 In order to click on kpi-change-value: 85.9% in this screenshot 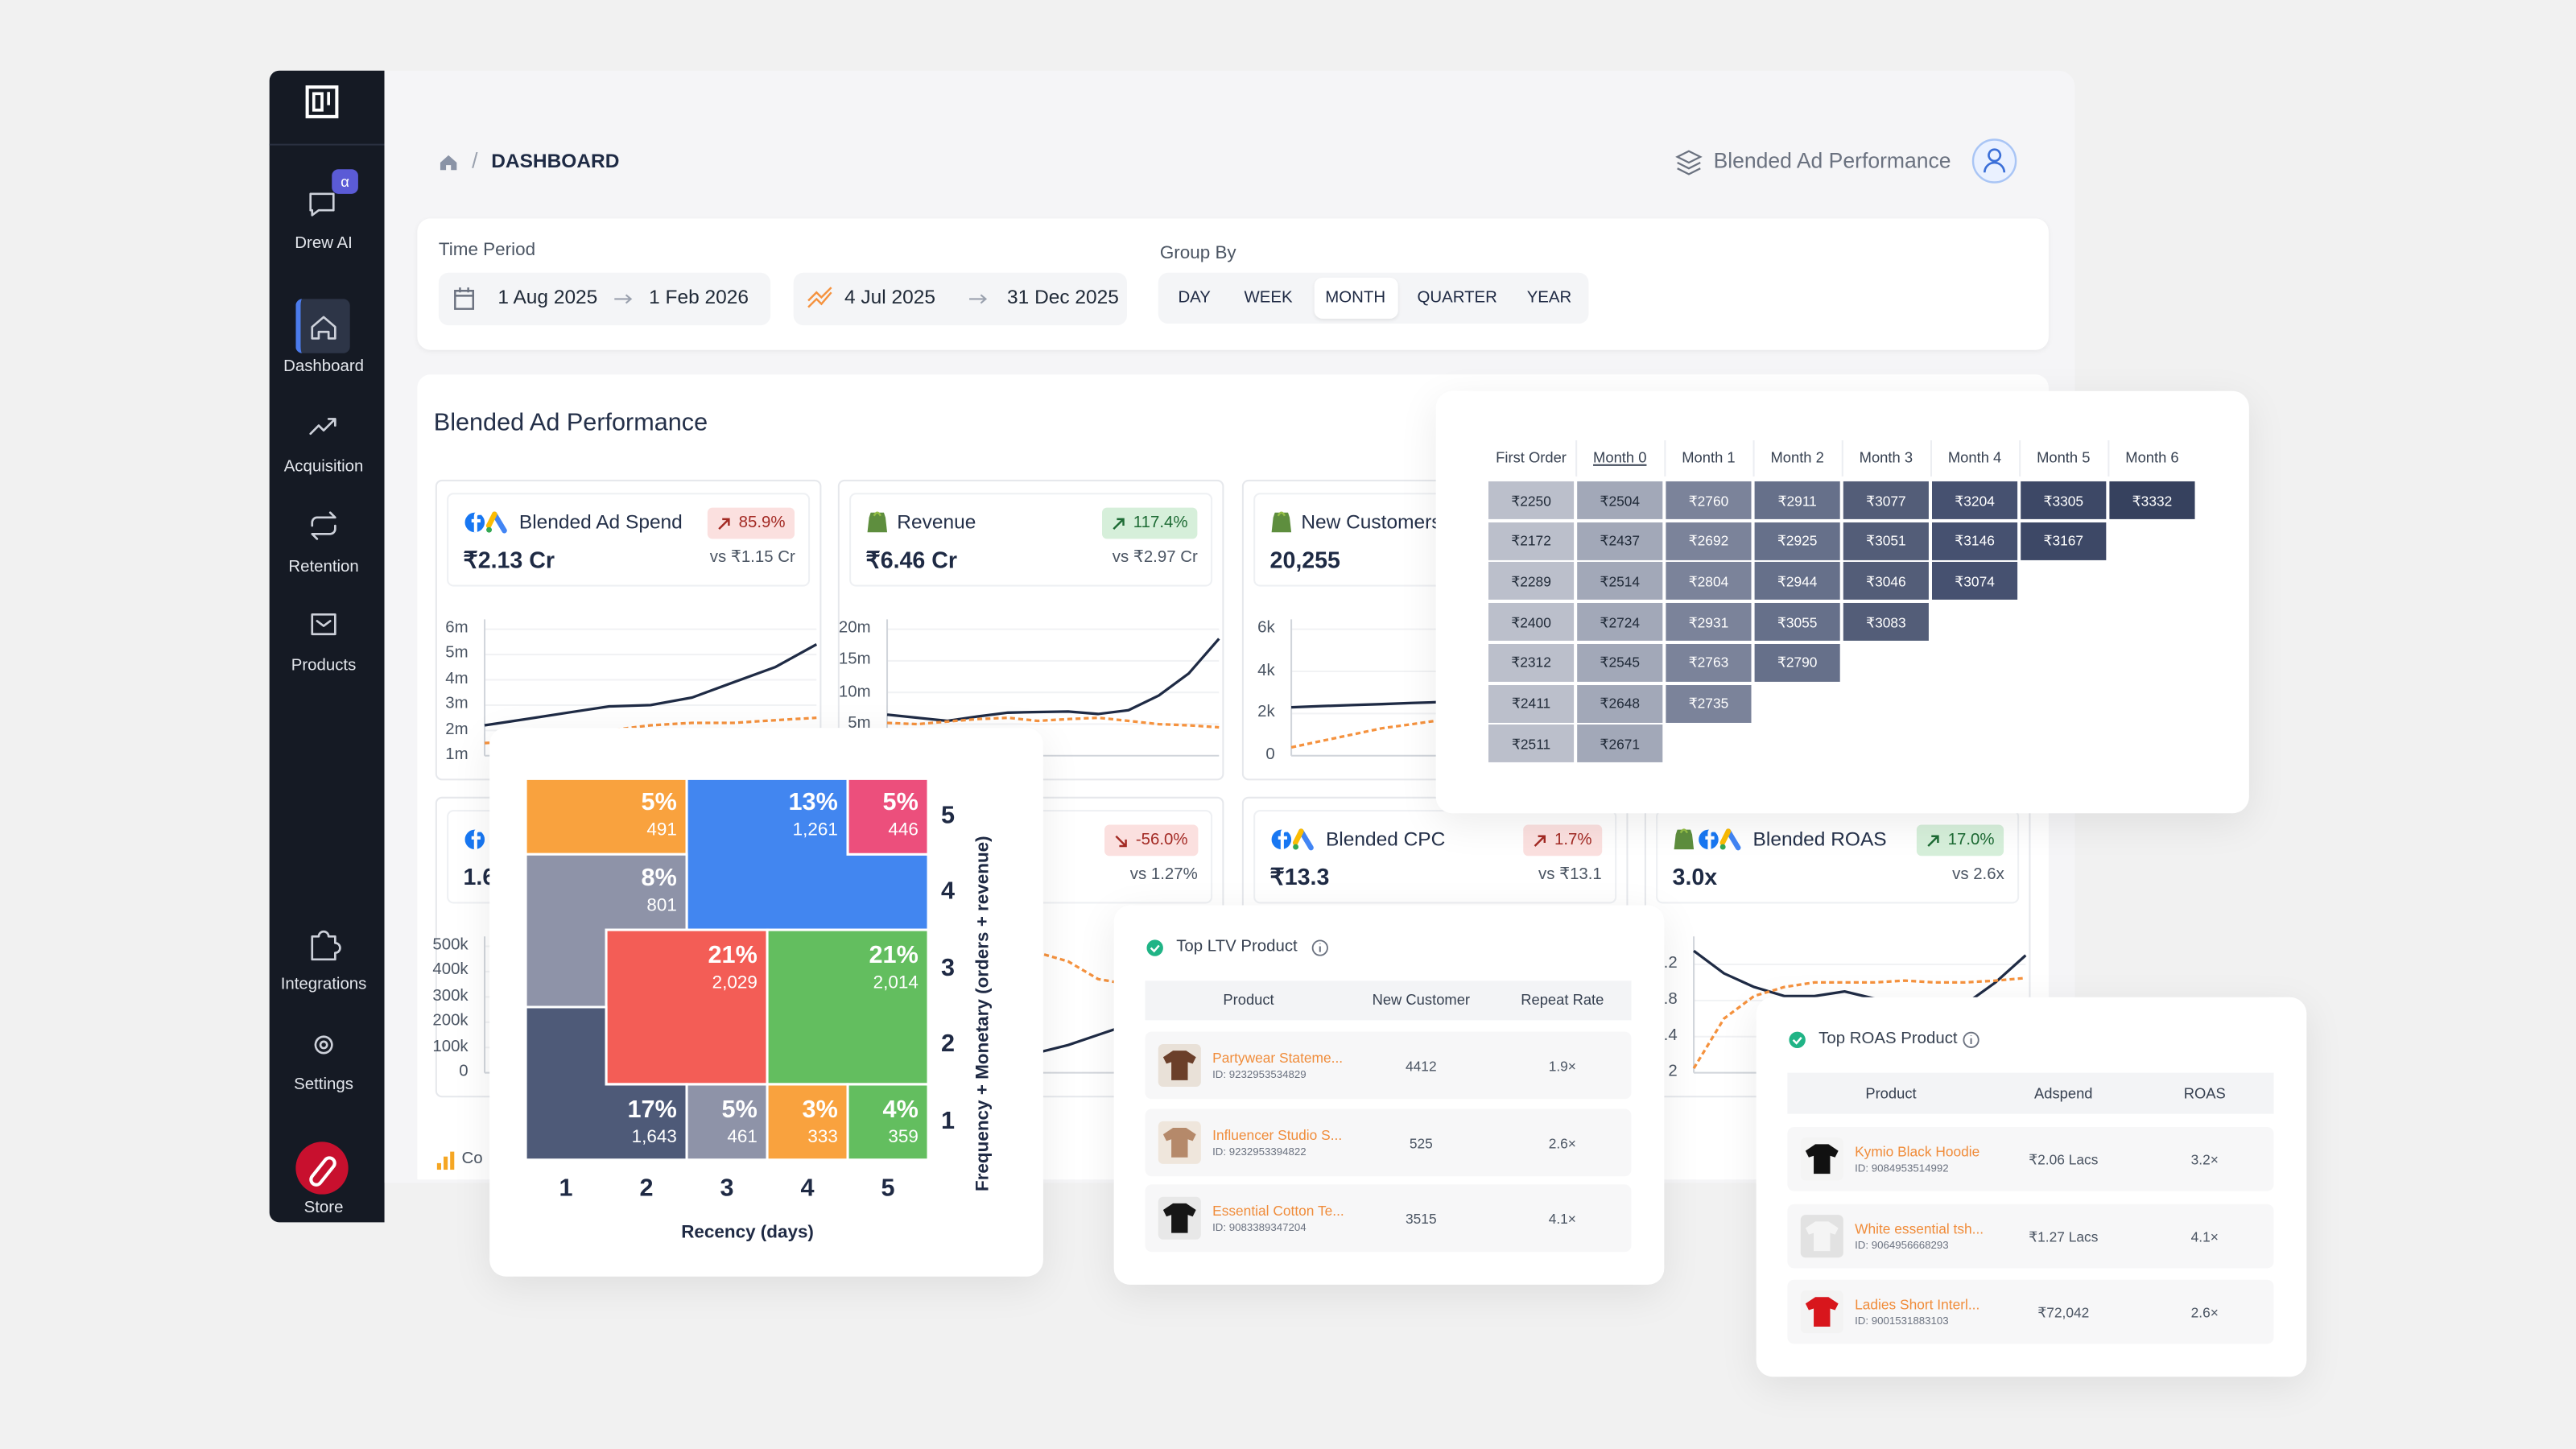, I will do `click(762, 523)`.